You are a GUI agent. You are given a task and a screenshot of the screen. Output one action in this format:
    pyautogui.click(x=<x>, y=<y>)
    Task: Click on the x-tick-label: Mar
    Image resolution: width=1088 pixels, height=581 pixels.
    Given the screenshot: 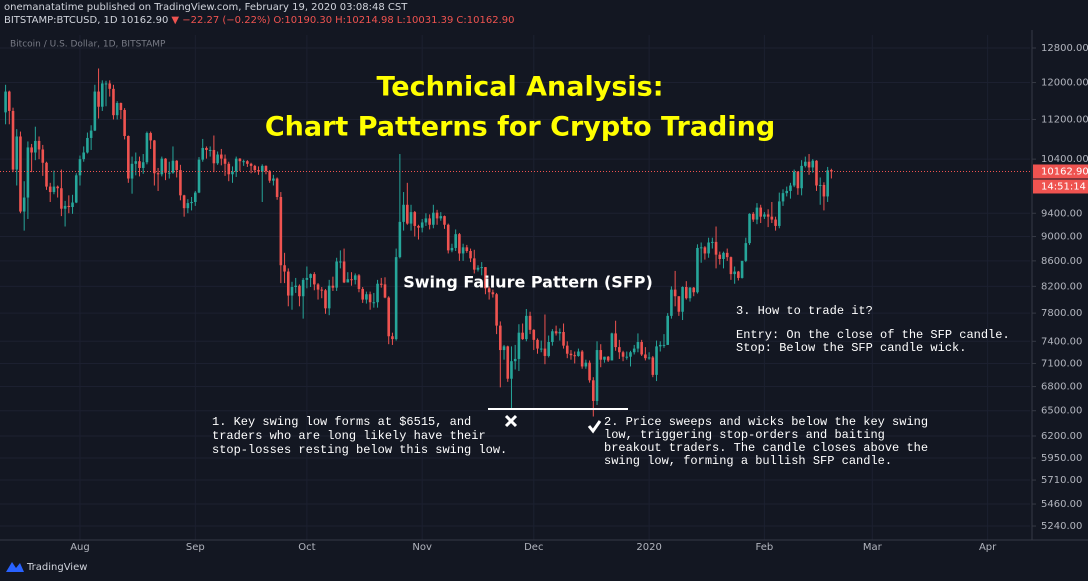 What is the action you would take?
    pyautogui.click(x=873, y=547)
    